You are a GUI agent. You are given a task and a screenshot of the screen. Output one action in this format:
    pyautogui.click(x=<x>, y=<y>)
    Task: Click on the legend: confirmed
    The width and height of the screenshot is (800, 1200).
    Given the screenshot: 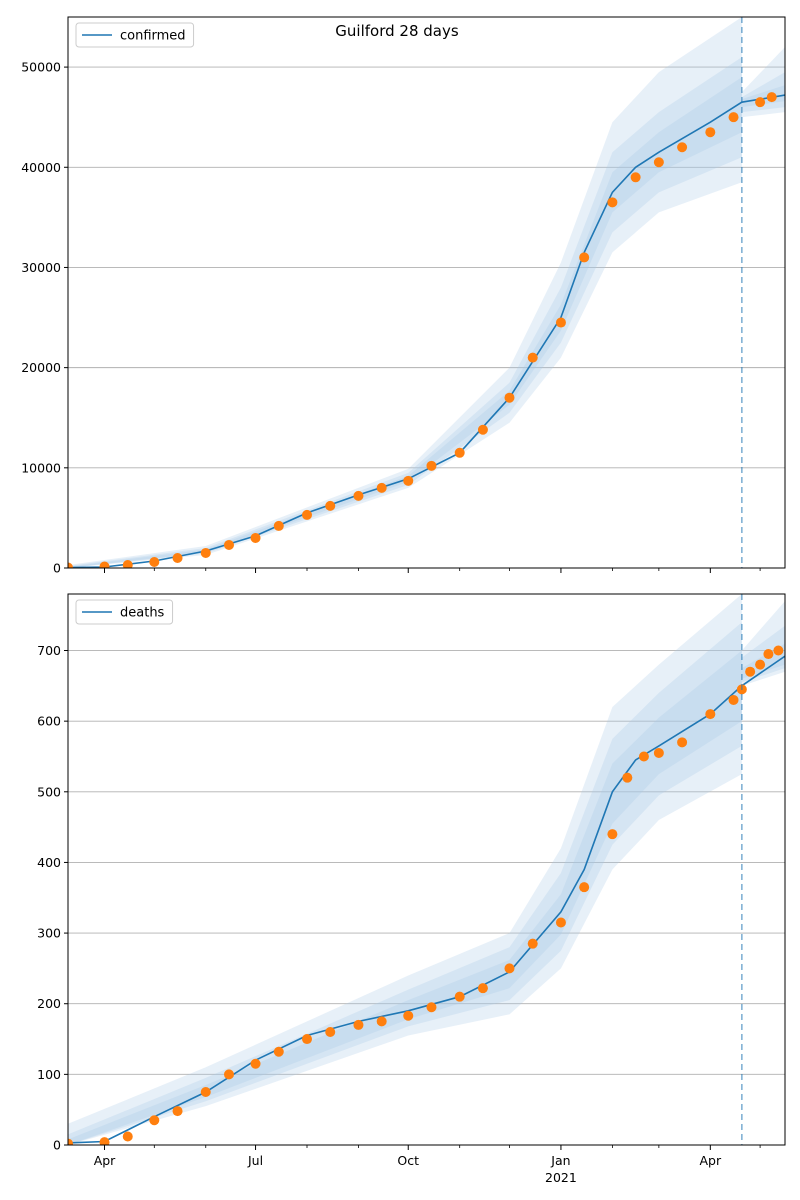 What is the action you would take?
    pyautogui.click(x=135, y=35)
    